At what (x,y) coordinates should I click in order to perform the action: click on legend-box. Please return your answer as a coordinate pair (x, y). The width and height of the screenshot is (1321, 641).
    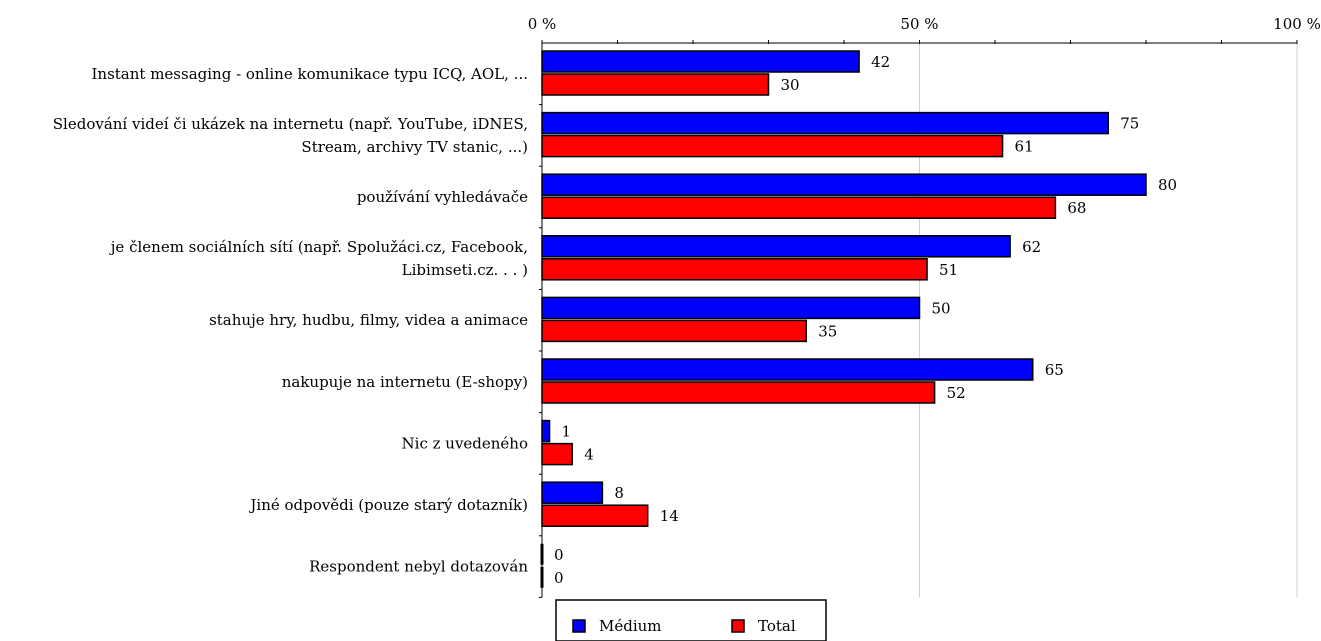
    Looking at the image, I should click on (691, 620).